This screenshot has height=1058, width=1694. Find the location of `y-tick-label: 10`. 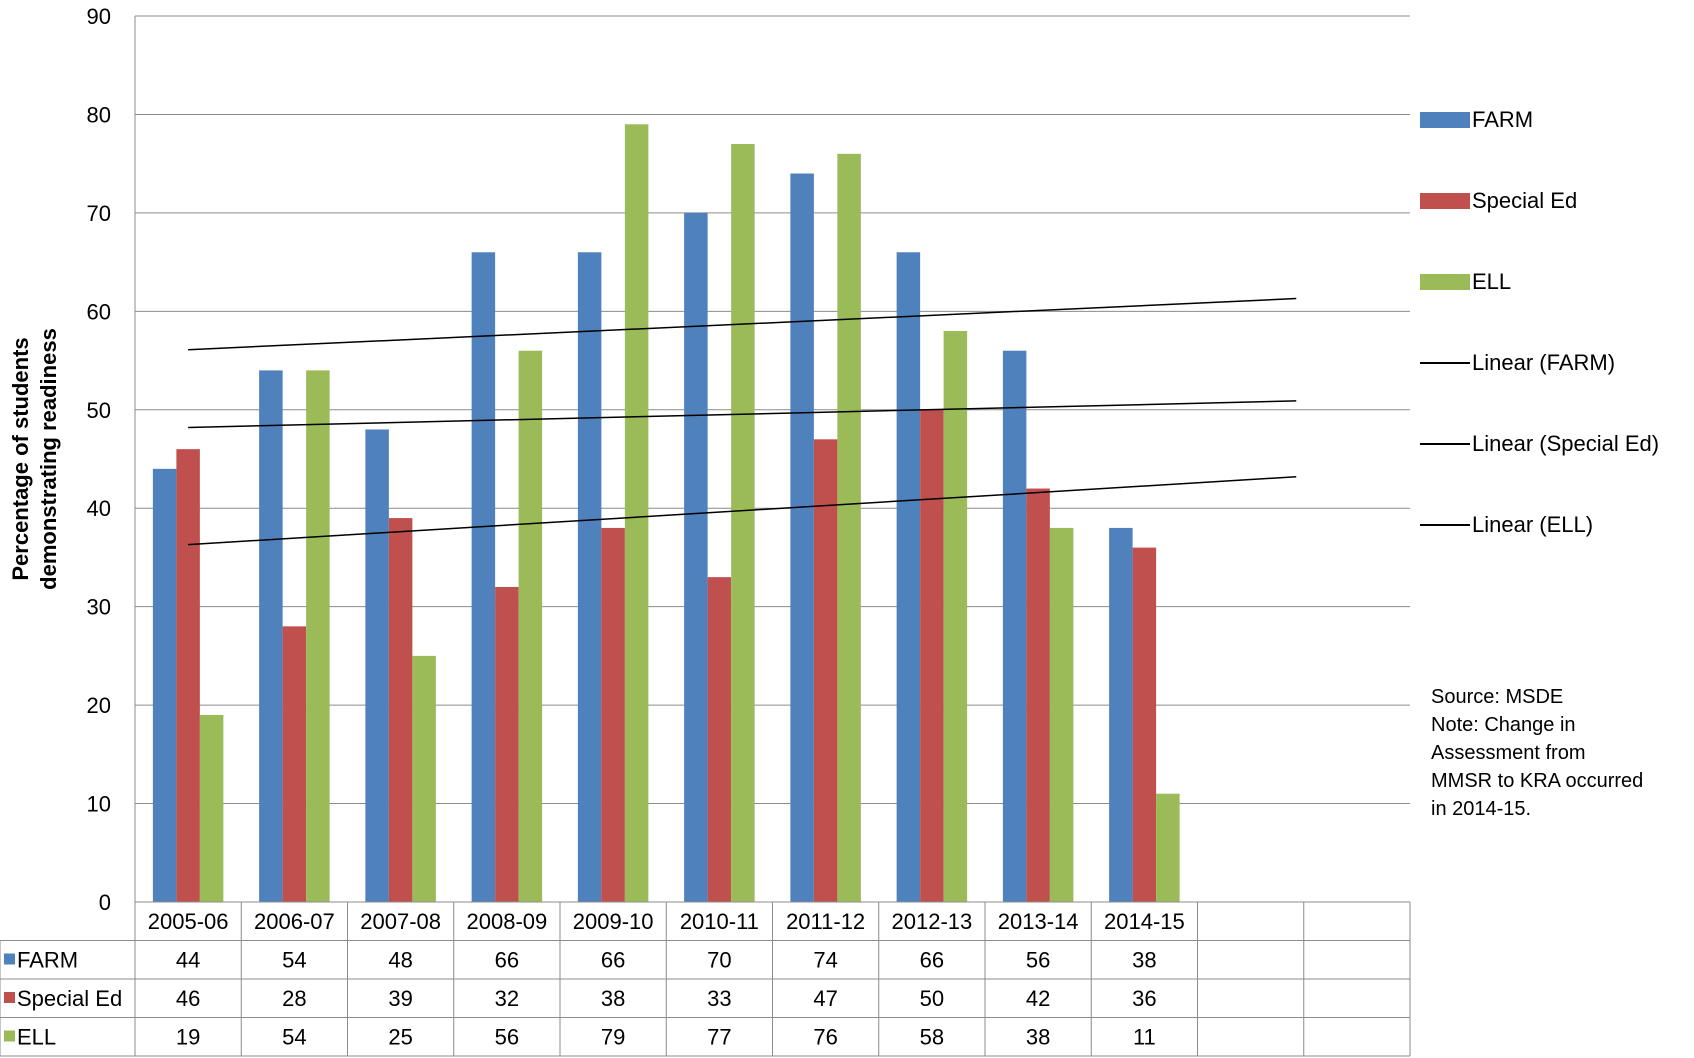

y-tick-label: 10 is located at coordinates (99, 804).